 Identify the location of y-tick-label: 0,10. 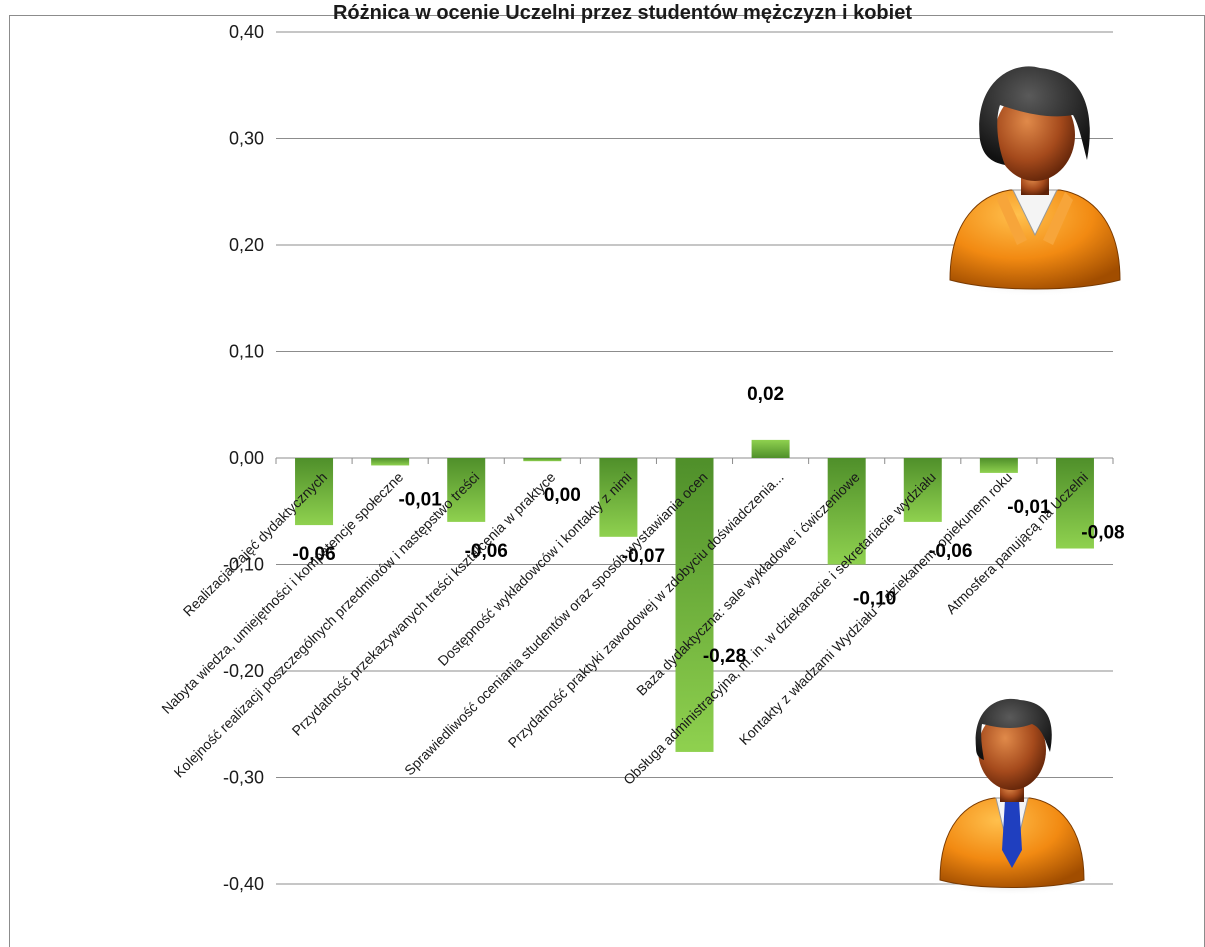
(246, 352).